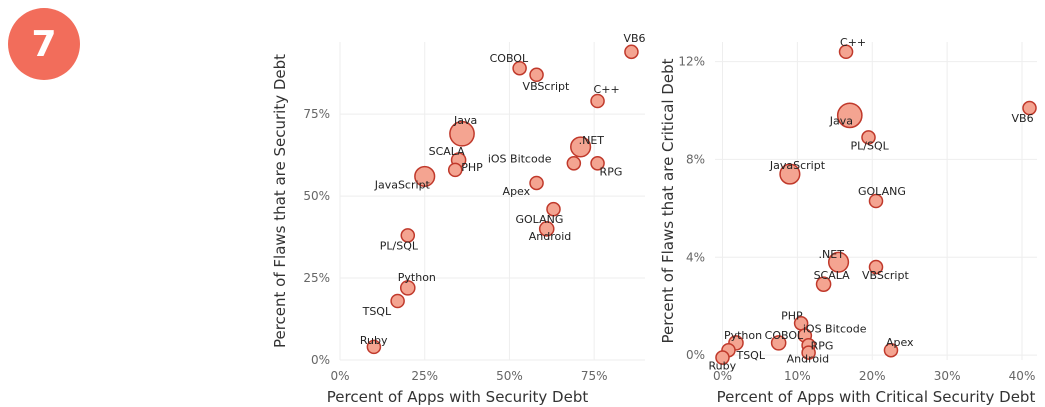 This screenshot has height=407, width=1045. What do you see at coordinates (424, 376) in the screenshot?
I see `x-tick-label: 25%` at bounding box center [424, 376].